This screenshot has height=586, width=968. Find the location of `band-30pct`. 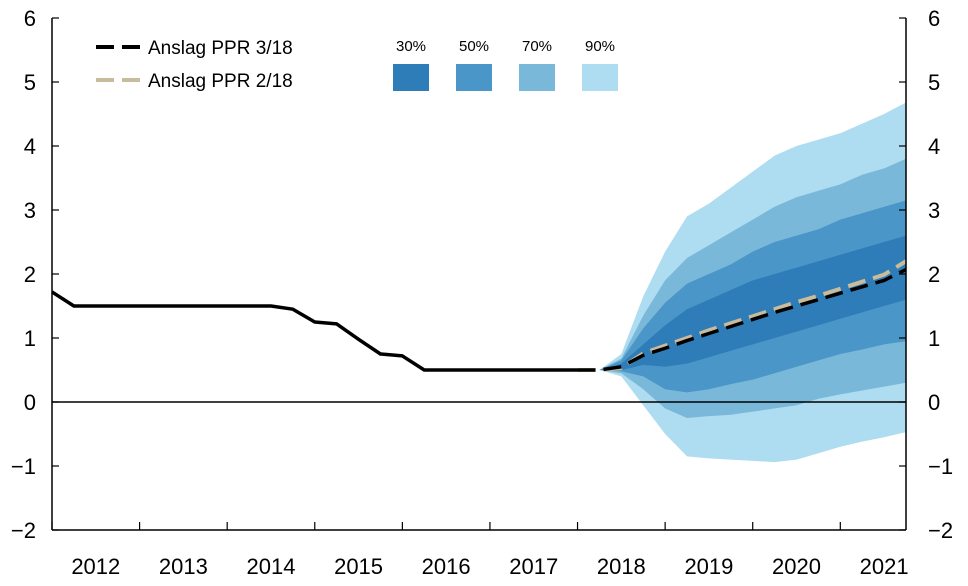

band-30pct is located at coordinates (752, 302).